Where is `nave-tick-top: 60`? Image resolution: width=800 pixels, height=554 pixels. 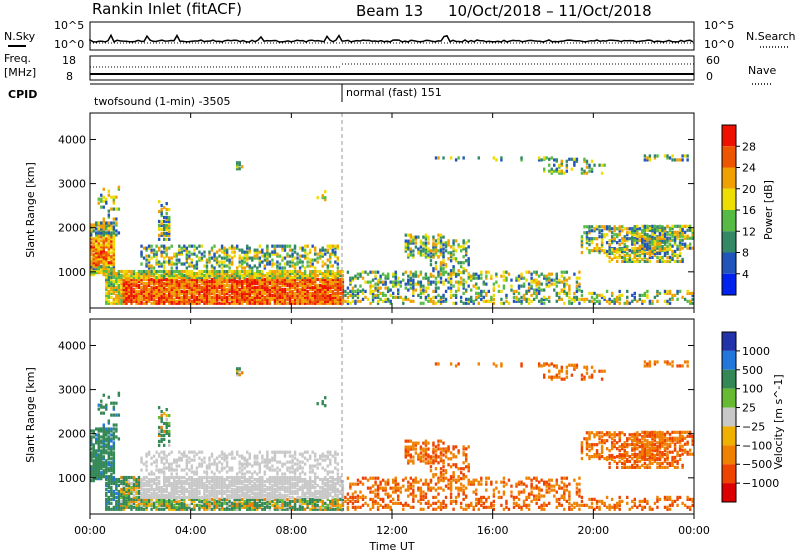
nave-tick-top: 60 is located at coordinates (713, 60).